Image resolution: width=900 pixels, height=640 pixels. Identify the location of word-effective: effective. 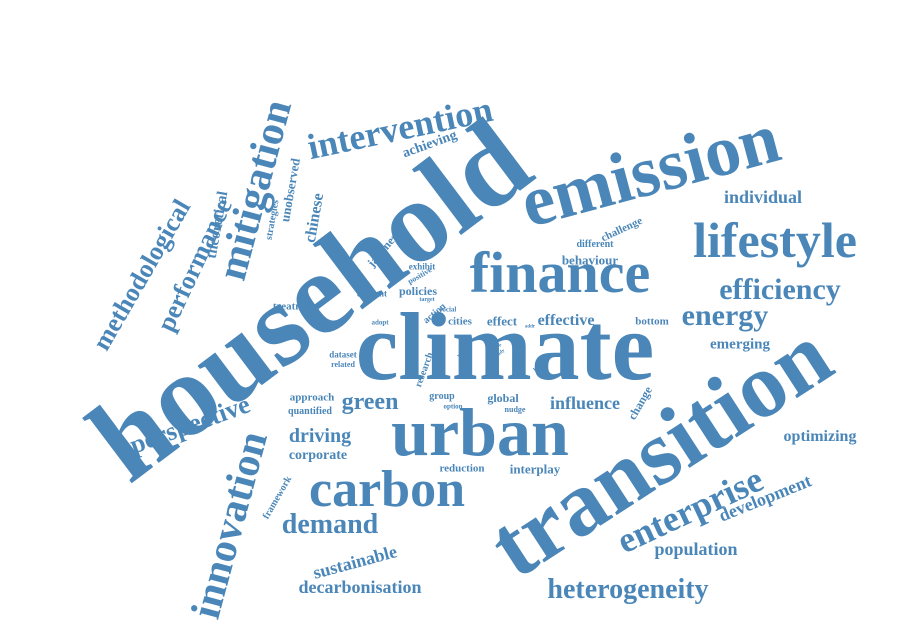
(566, 320).